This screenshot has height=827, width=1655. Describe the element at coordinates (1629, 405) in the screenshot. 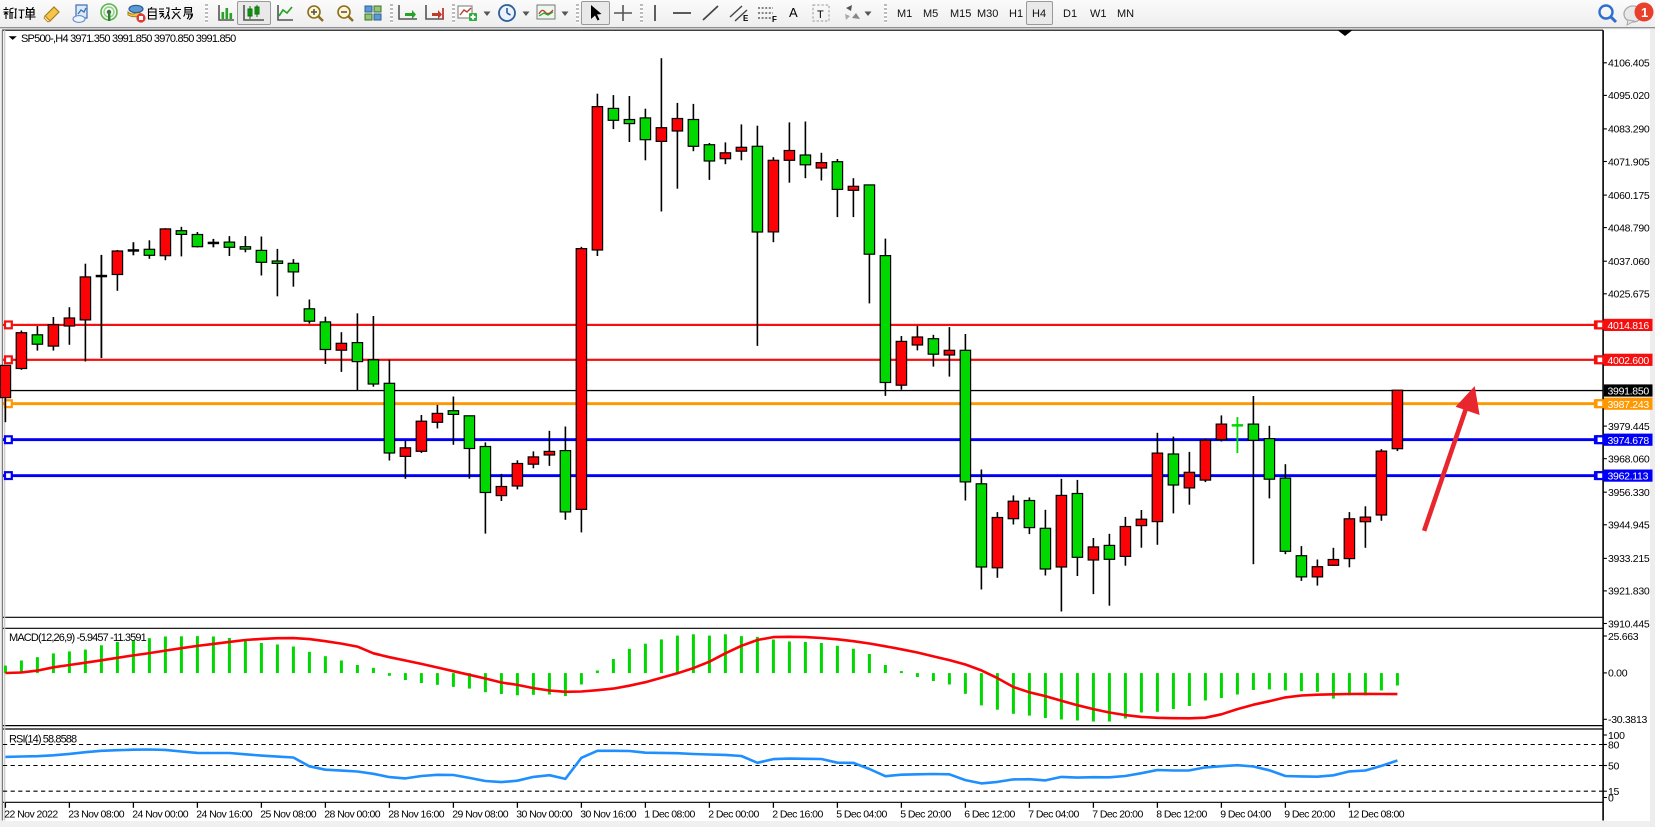

I see `svg-text: 3987.243` at that location.